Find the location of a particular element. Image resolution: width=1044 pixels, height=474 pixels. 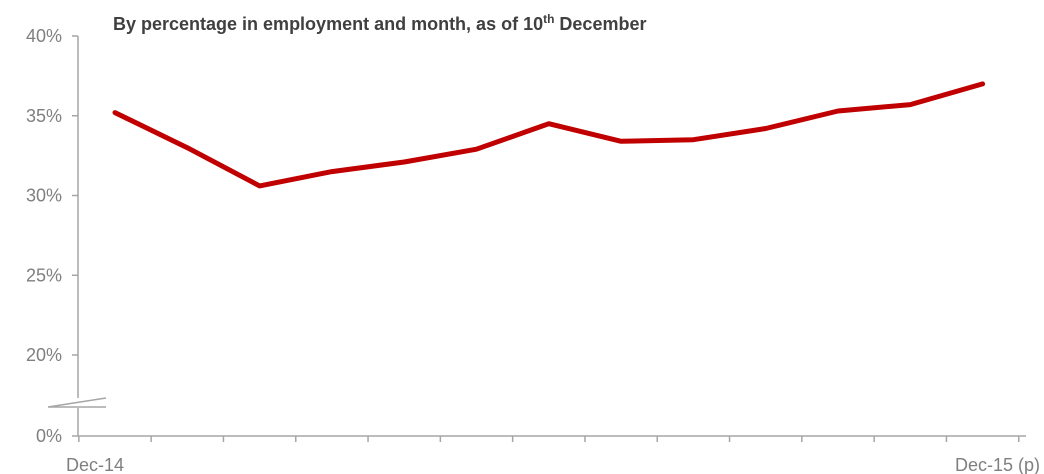

y-tick-label: 0% is located at coordinates (49, 436).